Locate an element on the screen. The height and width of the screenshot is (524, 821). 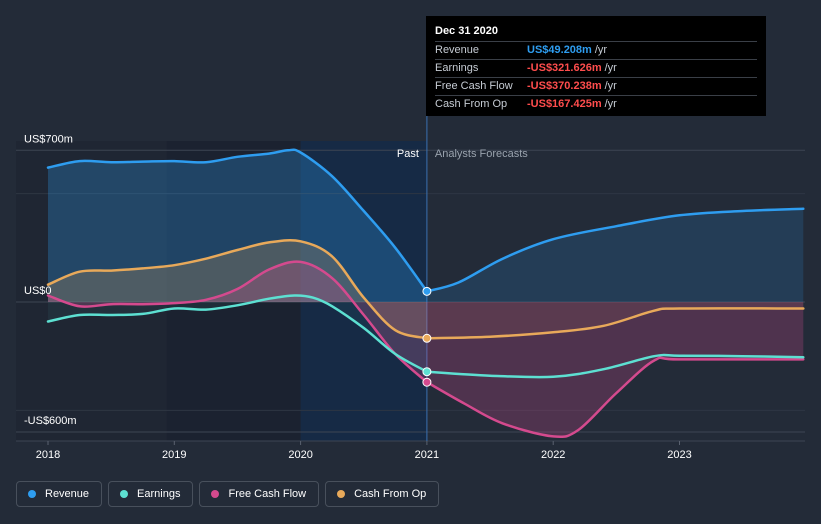
x-tick-label: 2021 is located at coordinates (427, 455).